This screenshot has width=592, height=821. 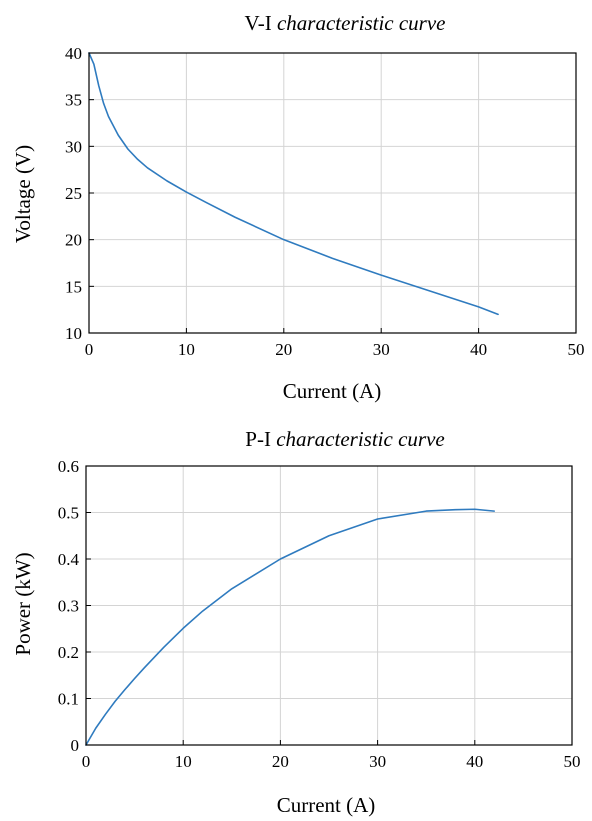 What do you see at coordinates (183, 761) in the screenshot?
I see `pi-x-tick-label: 10` at bounding box center [183, 761].